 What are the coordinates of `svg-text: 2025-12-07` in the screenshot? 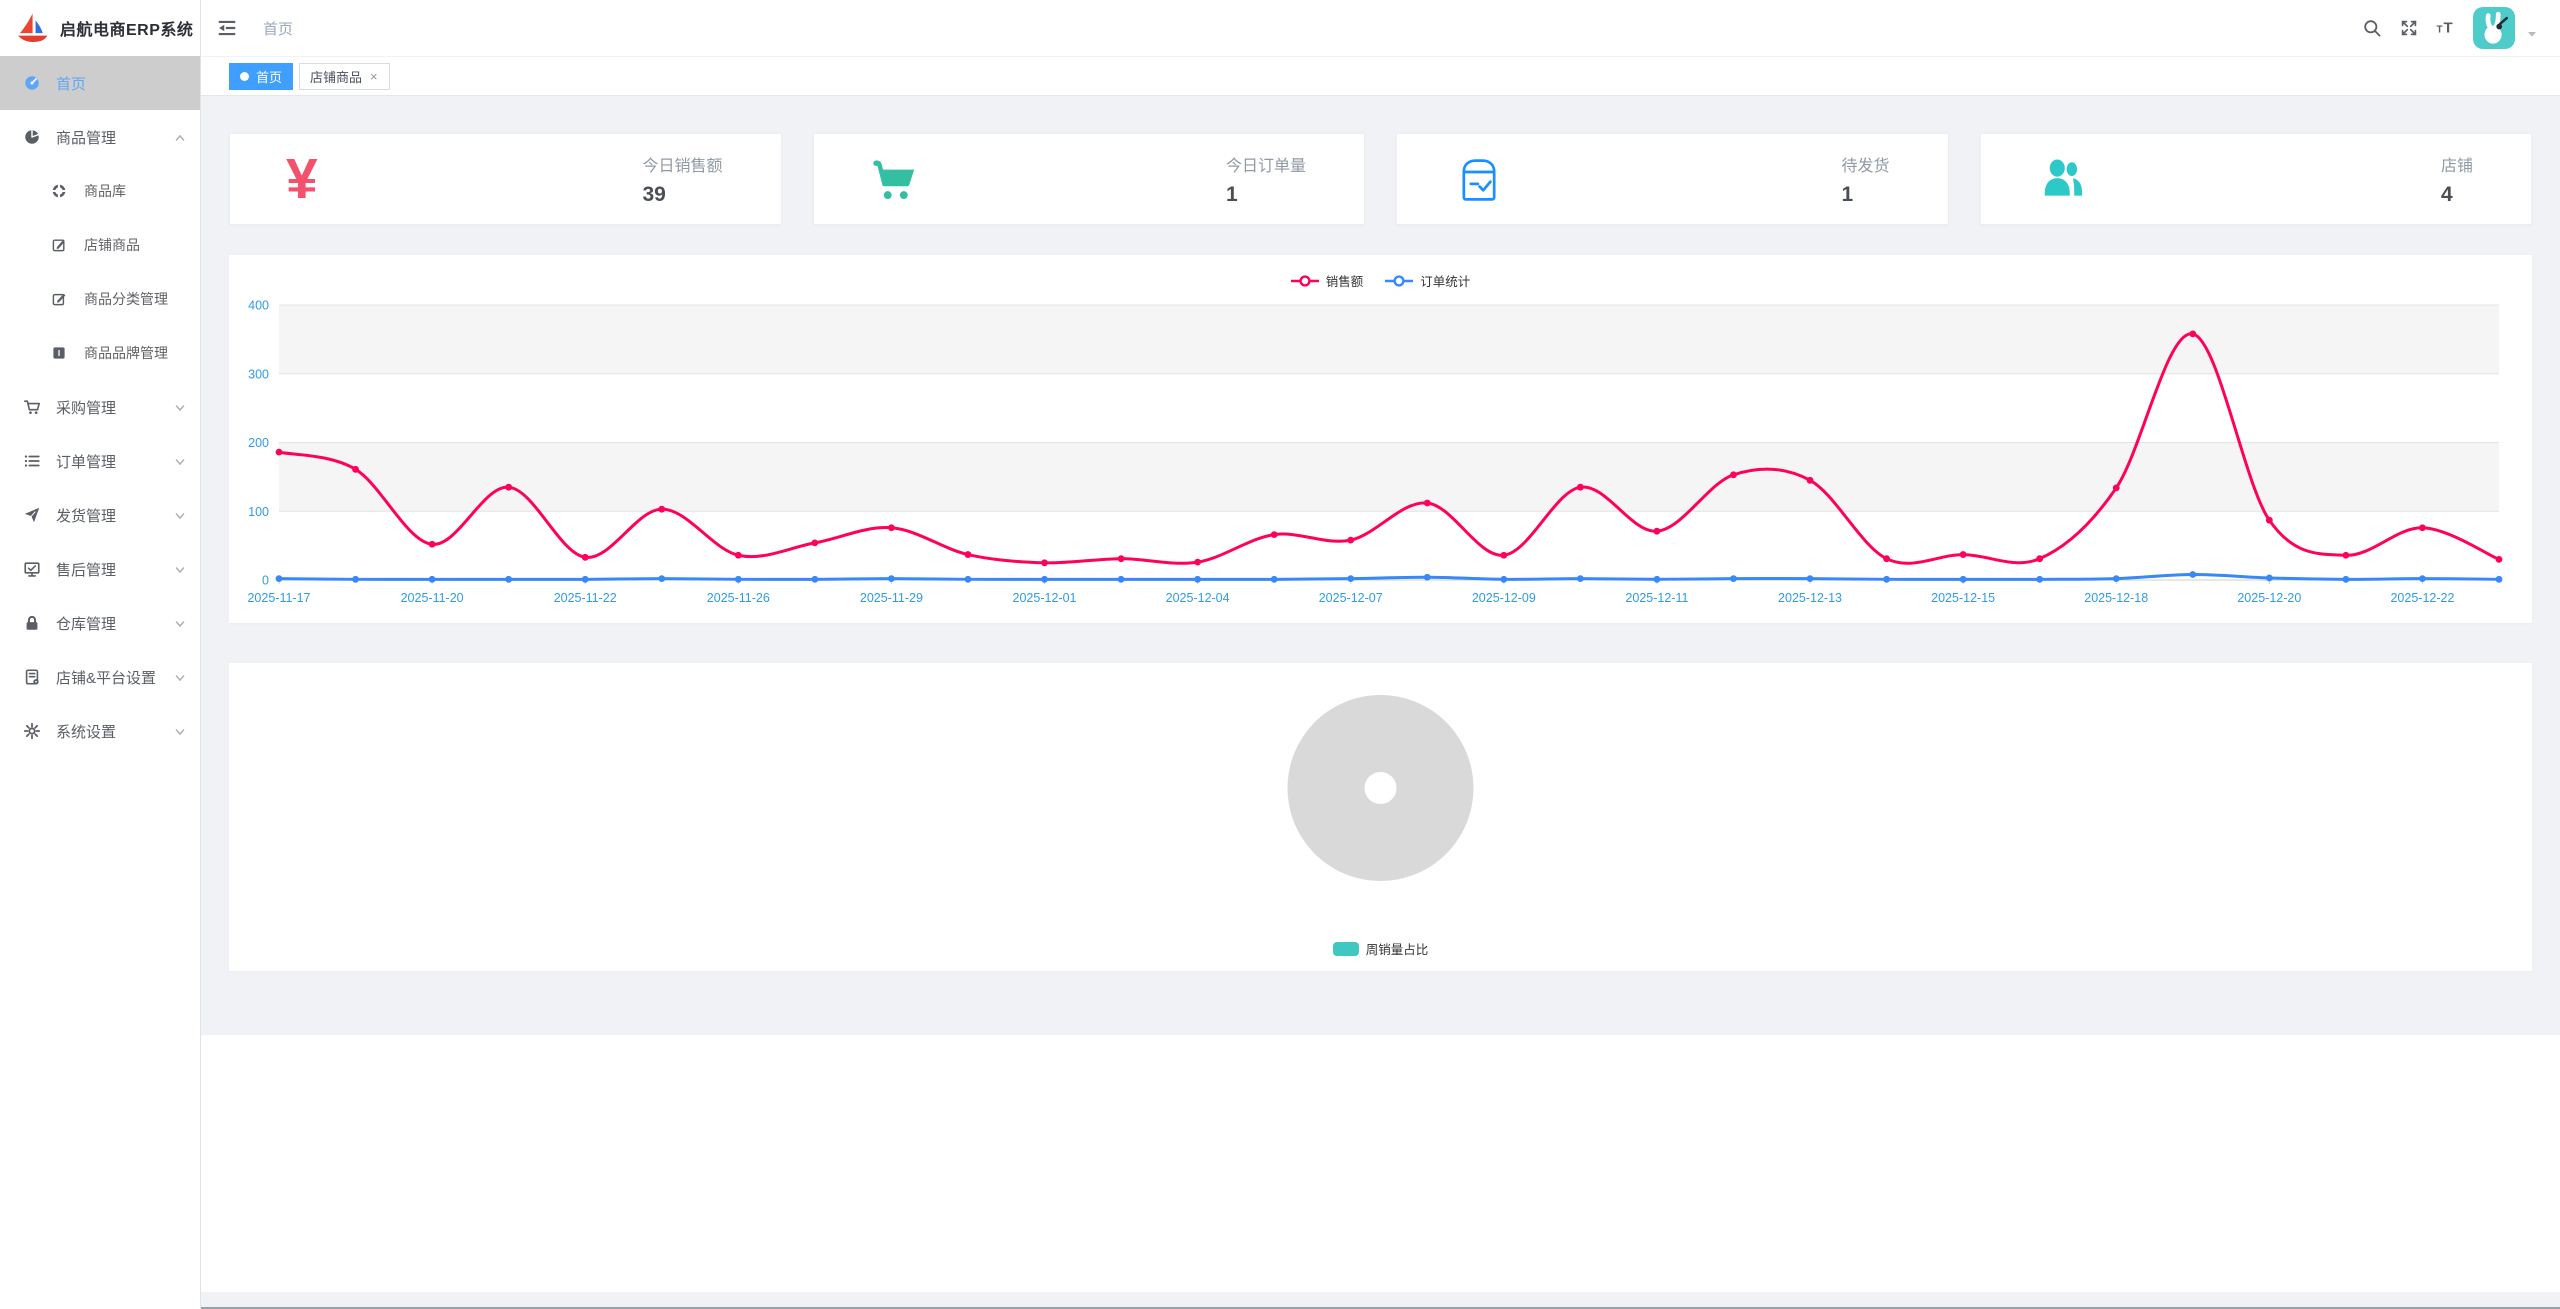 It's located at (1351, 598).